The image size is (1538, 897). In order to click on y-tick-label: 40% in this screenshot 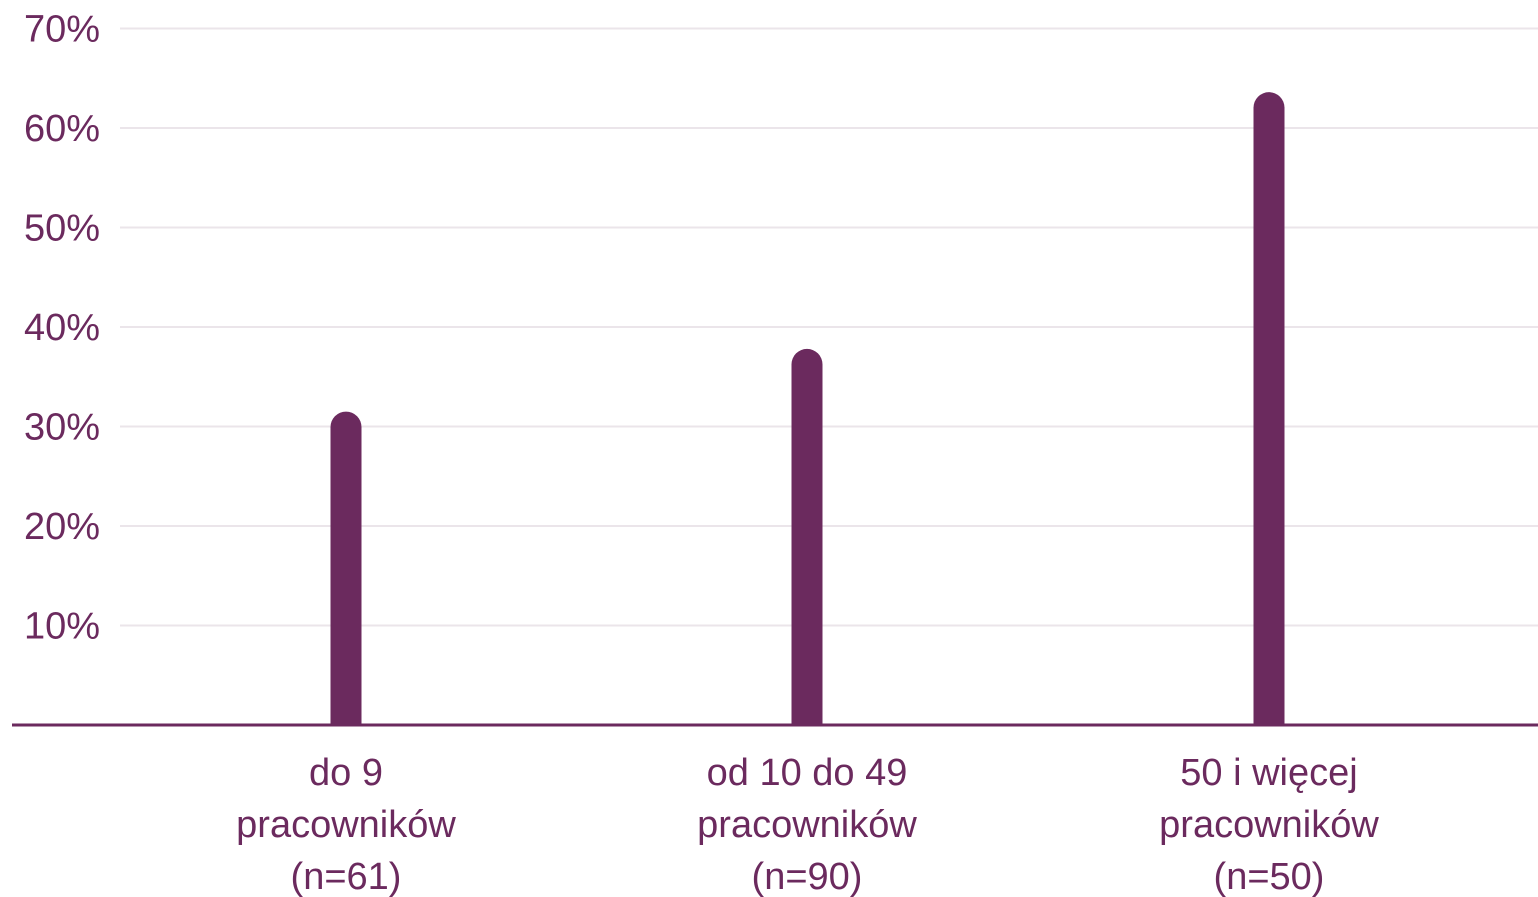, I will do `click(62, 328)`.